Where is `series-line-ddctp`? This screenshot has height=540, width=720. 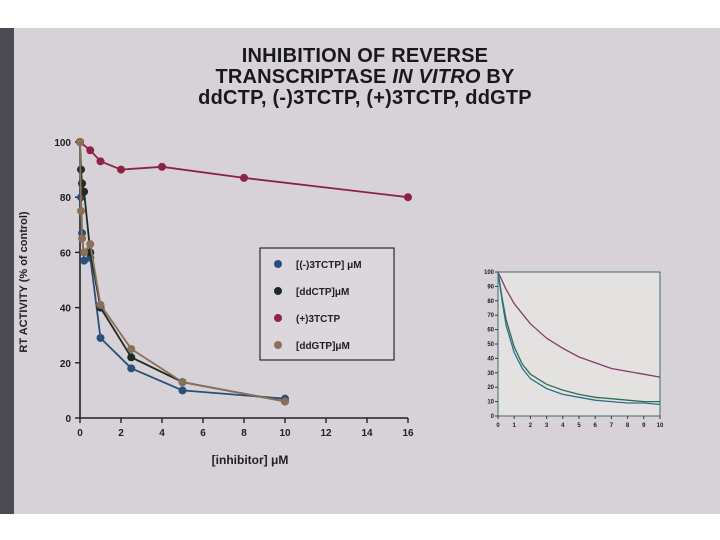
series-line-ddctp is located at coordinates (182, 272).